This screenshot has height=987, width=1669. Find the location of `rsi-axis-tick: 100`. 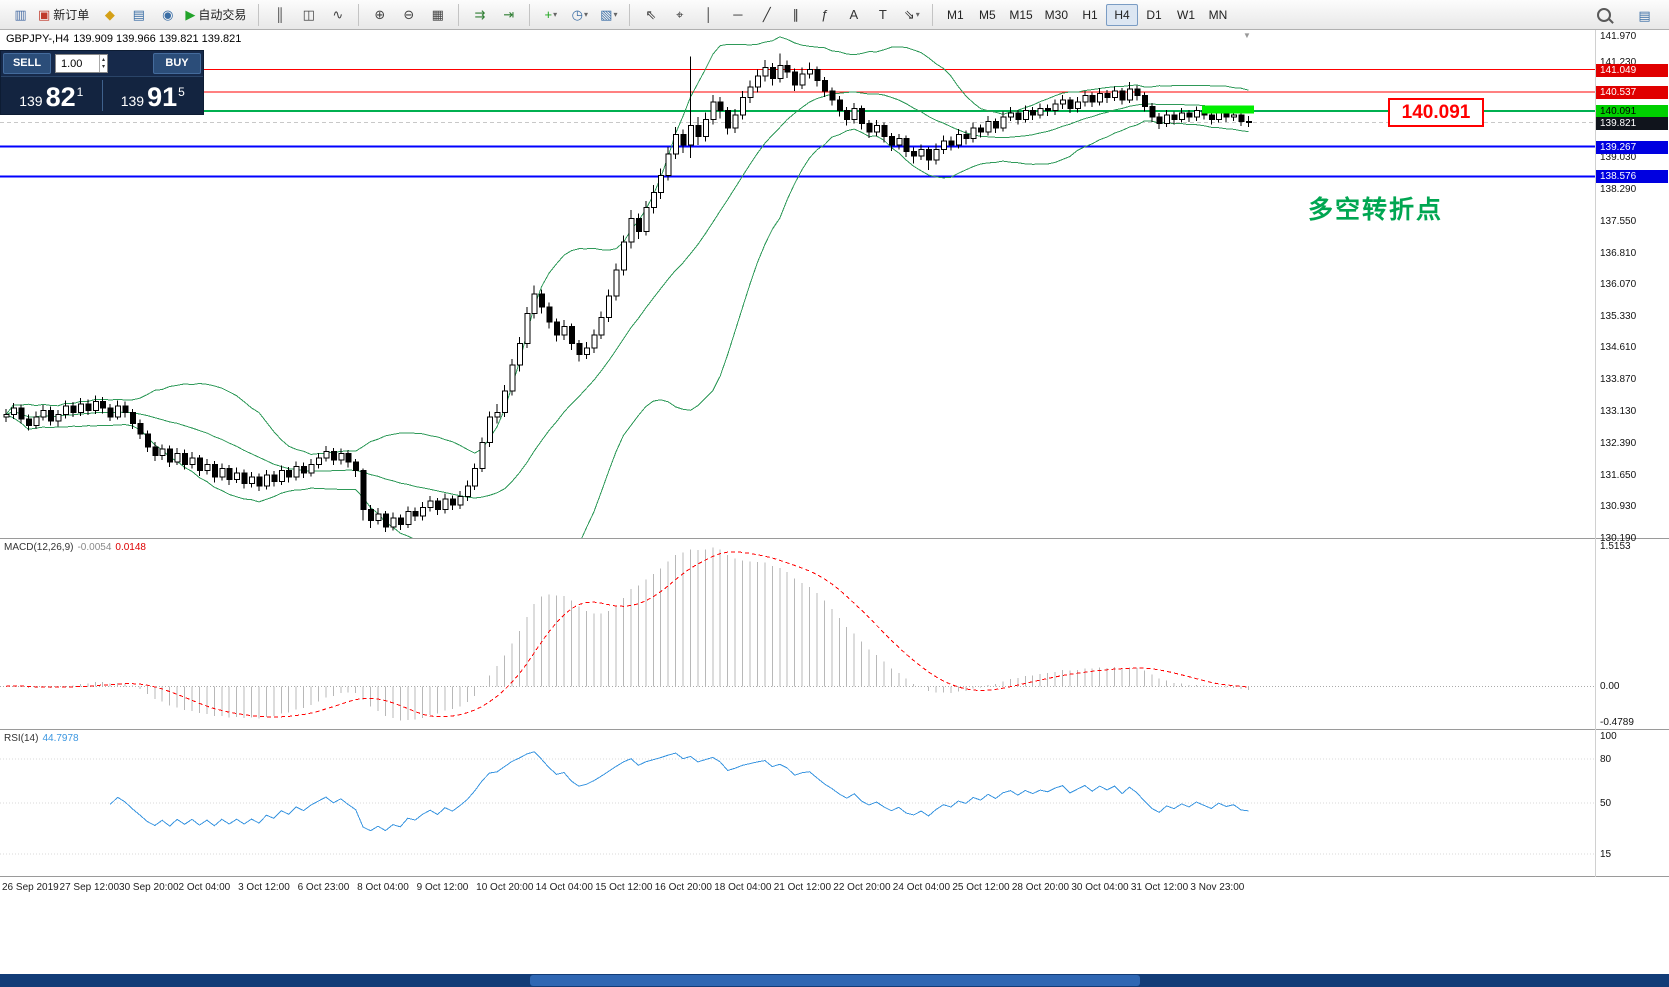

rsi-axis-tick: 100 is located at coordinates (1608, 736).